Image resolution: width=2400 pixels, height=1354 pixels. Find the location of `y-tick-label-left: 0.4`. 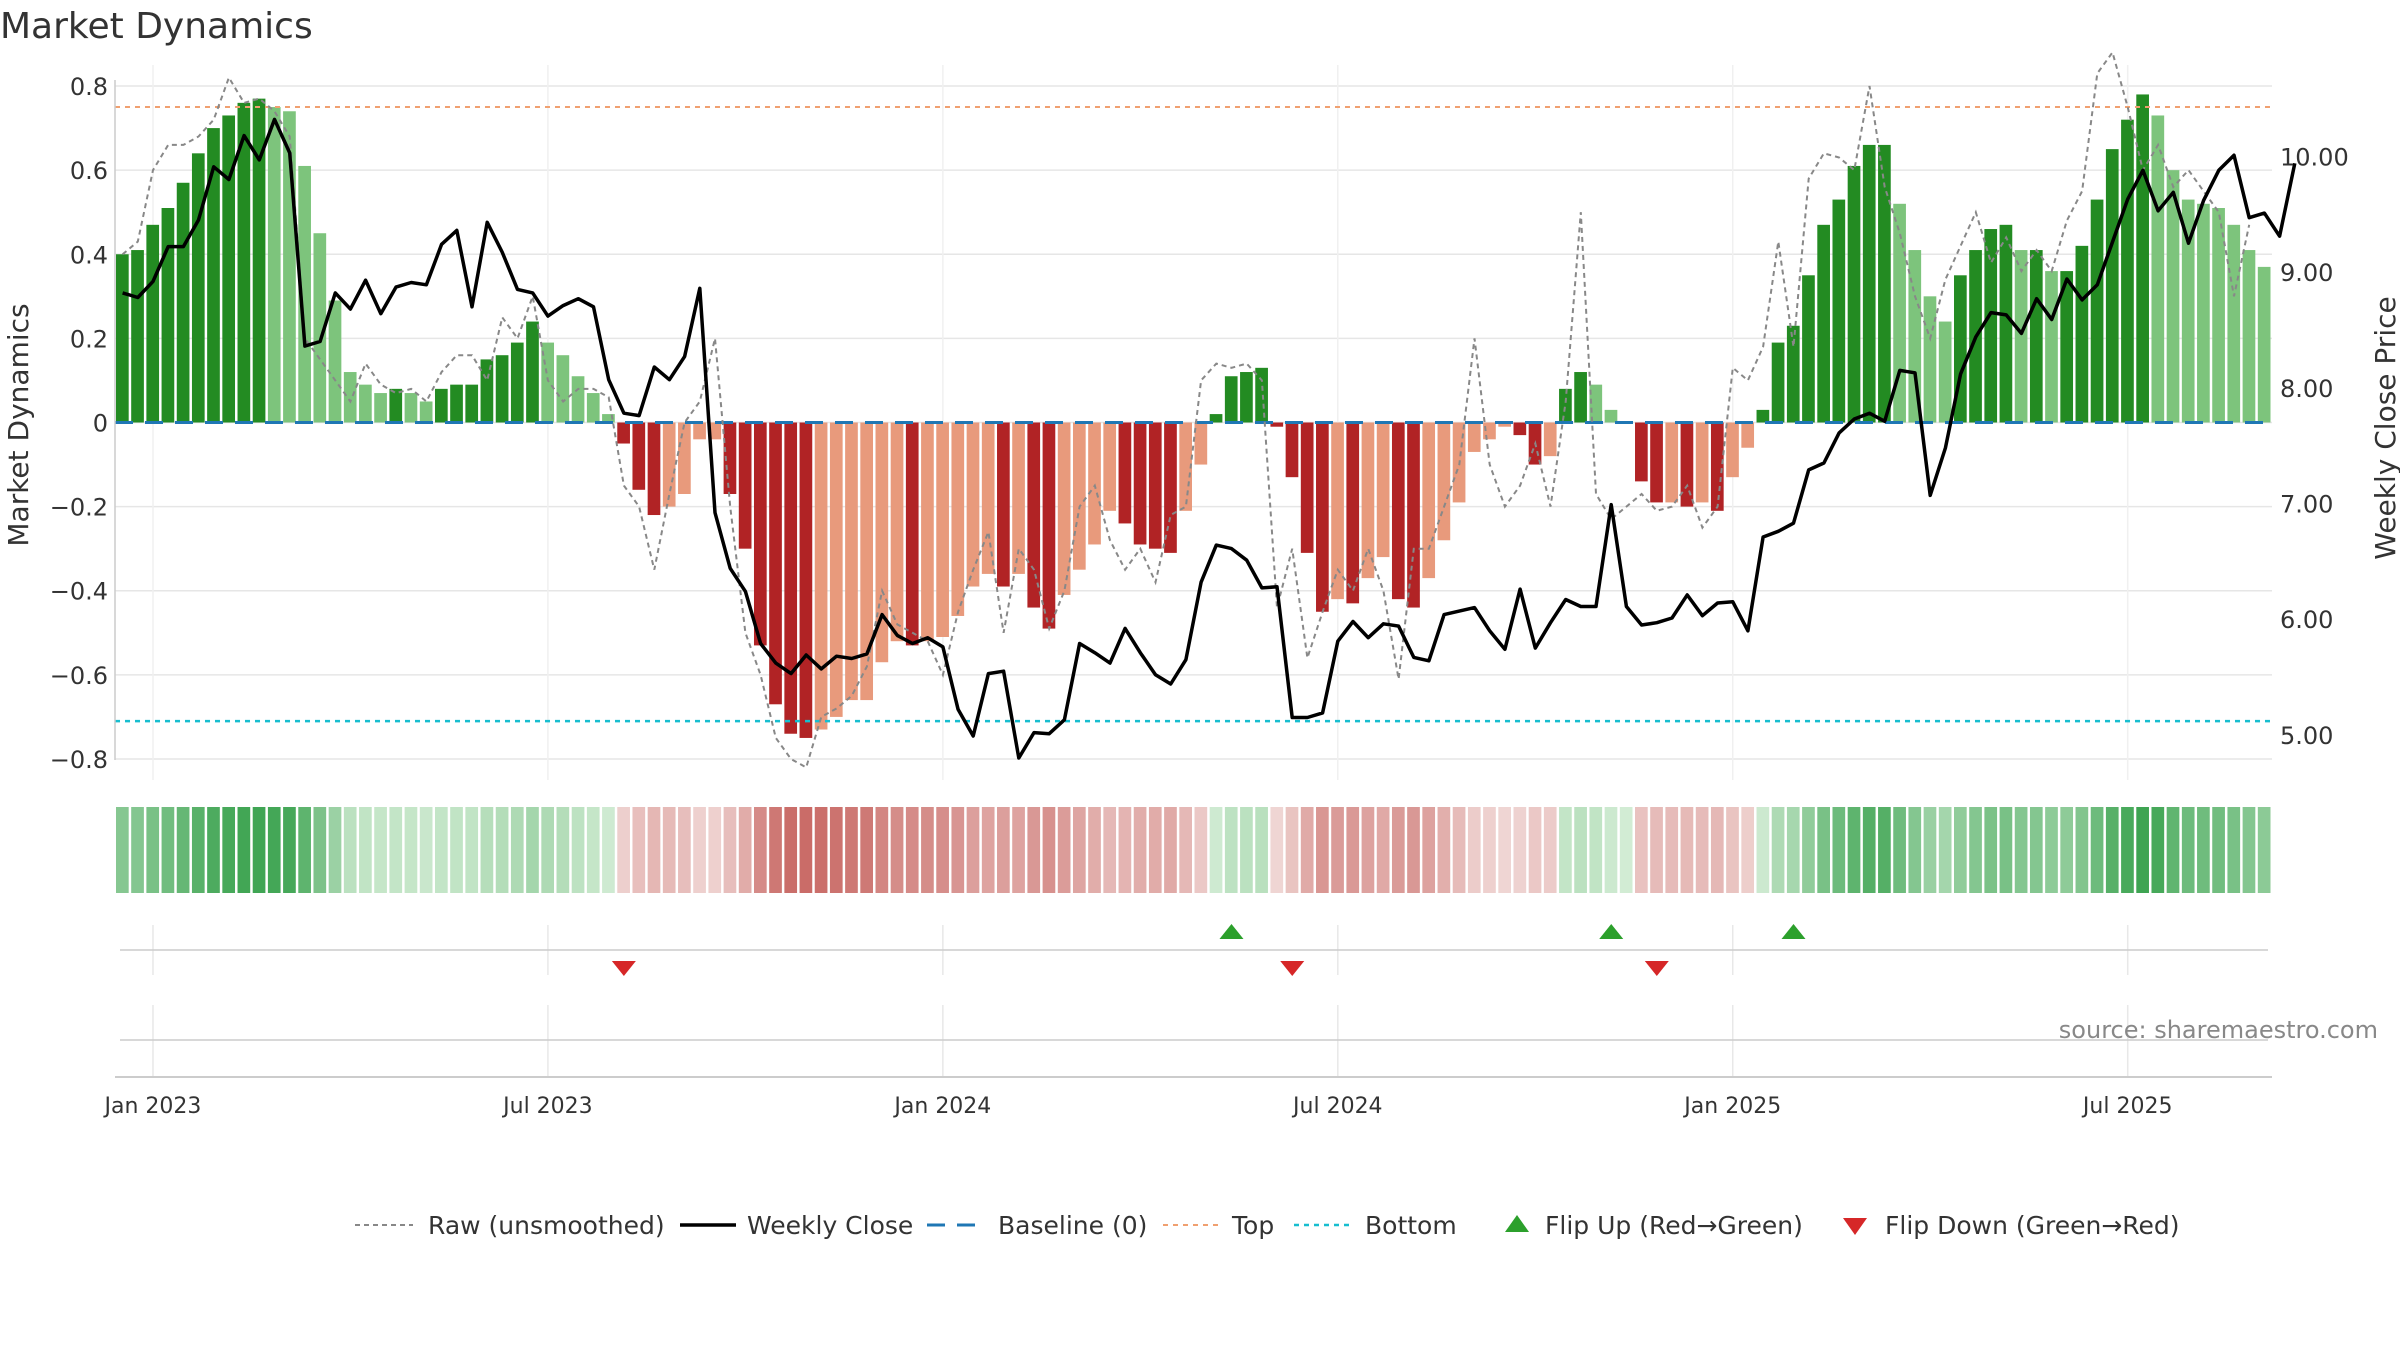

y-tick-label-left: 0.4 is located at coordinates (89, 255).